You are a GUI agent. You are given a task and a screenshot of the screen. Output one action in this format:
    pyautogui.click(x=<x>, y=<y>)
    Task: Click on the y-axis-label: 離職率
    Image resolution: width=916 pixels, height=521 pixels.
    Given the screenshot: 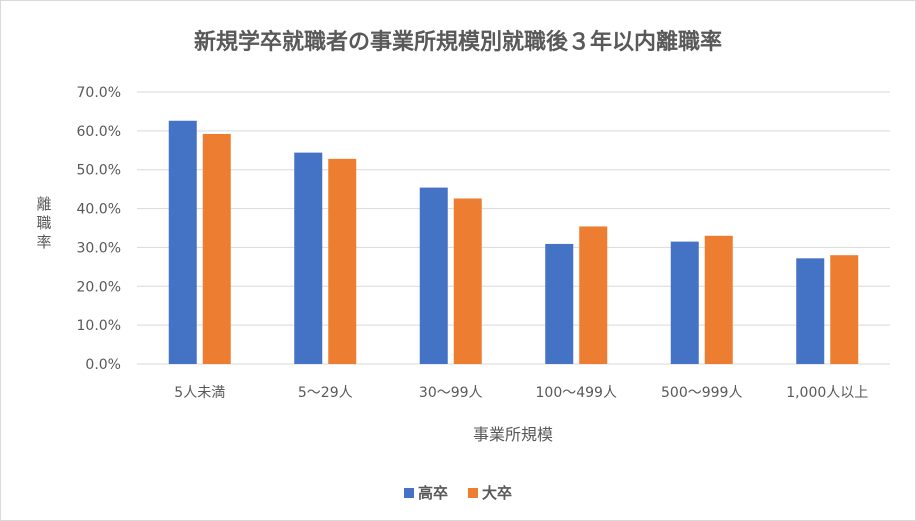 What is the action you would take?
    pyautogui.click(x=44, y=223)
    